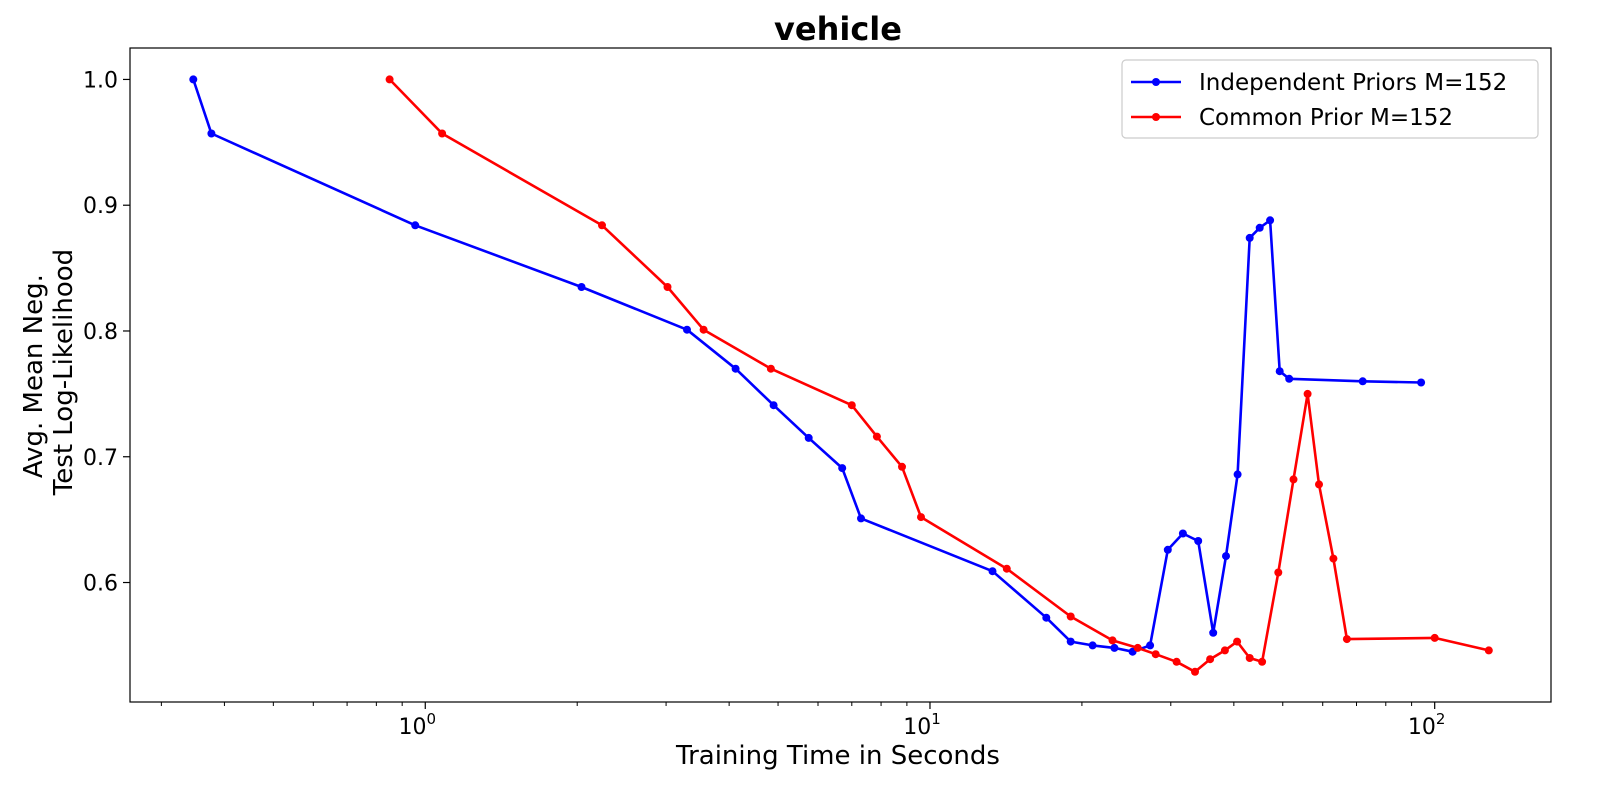  Describe the element at coordinates (1156, 82) in the screenshot. I see `legend-marker-independent` at that location.